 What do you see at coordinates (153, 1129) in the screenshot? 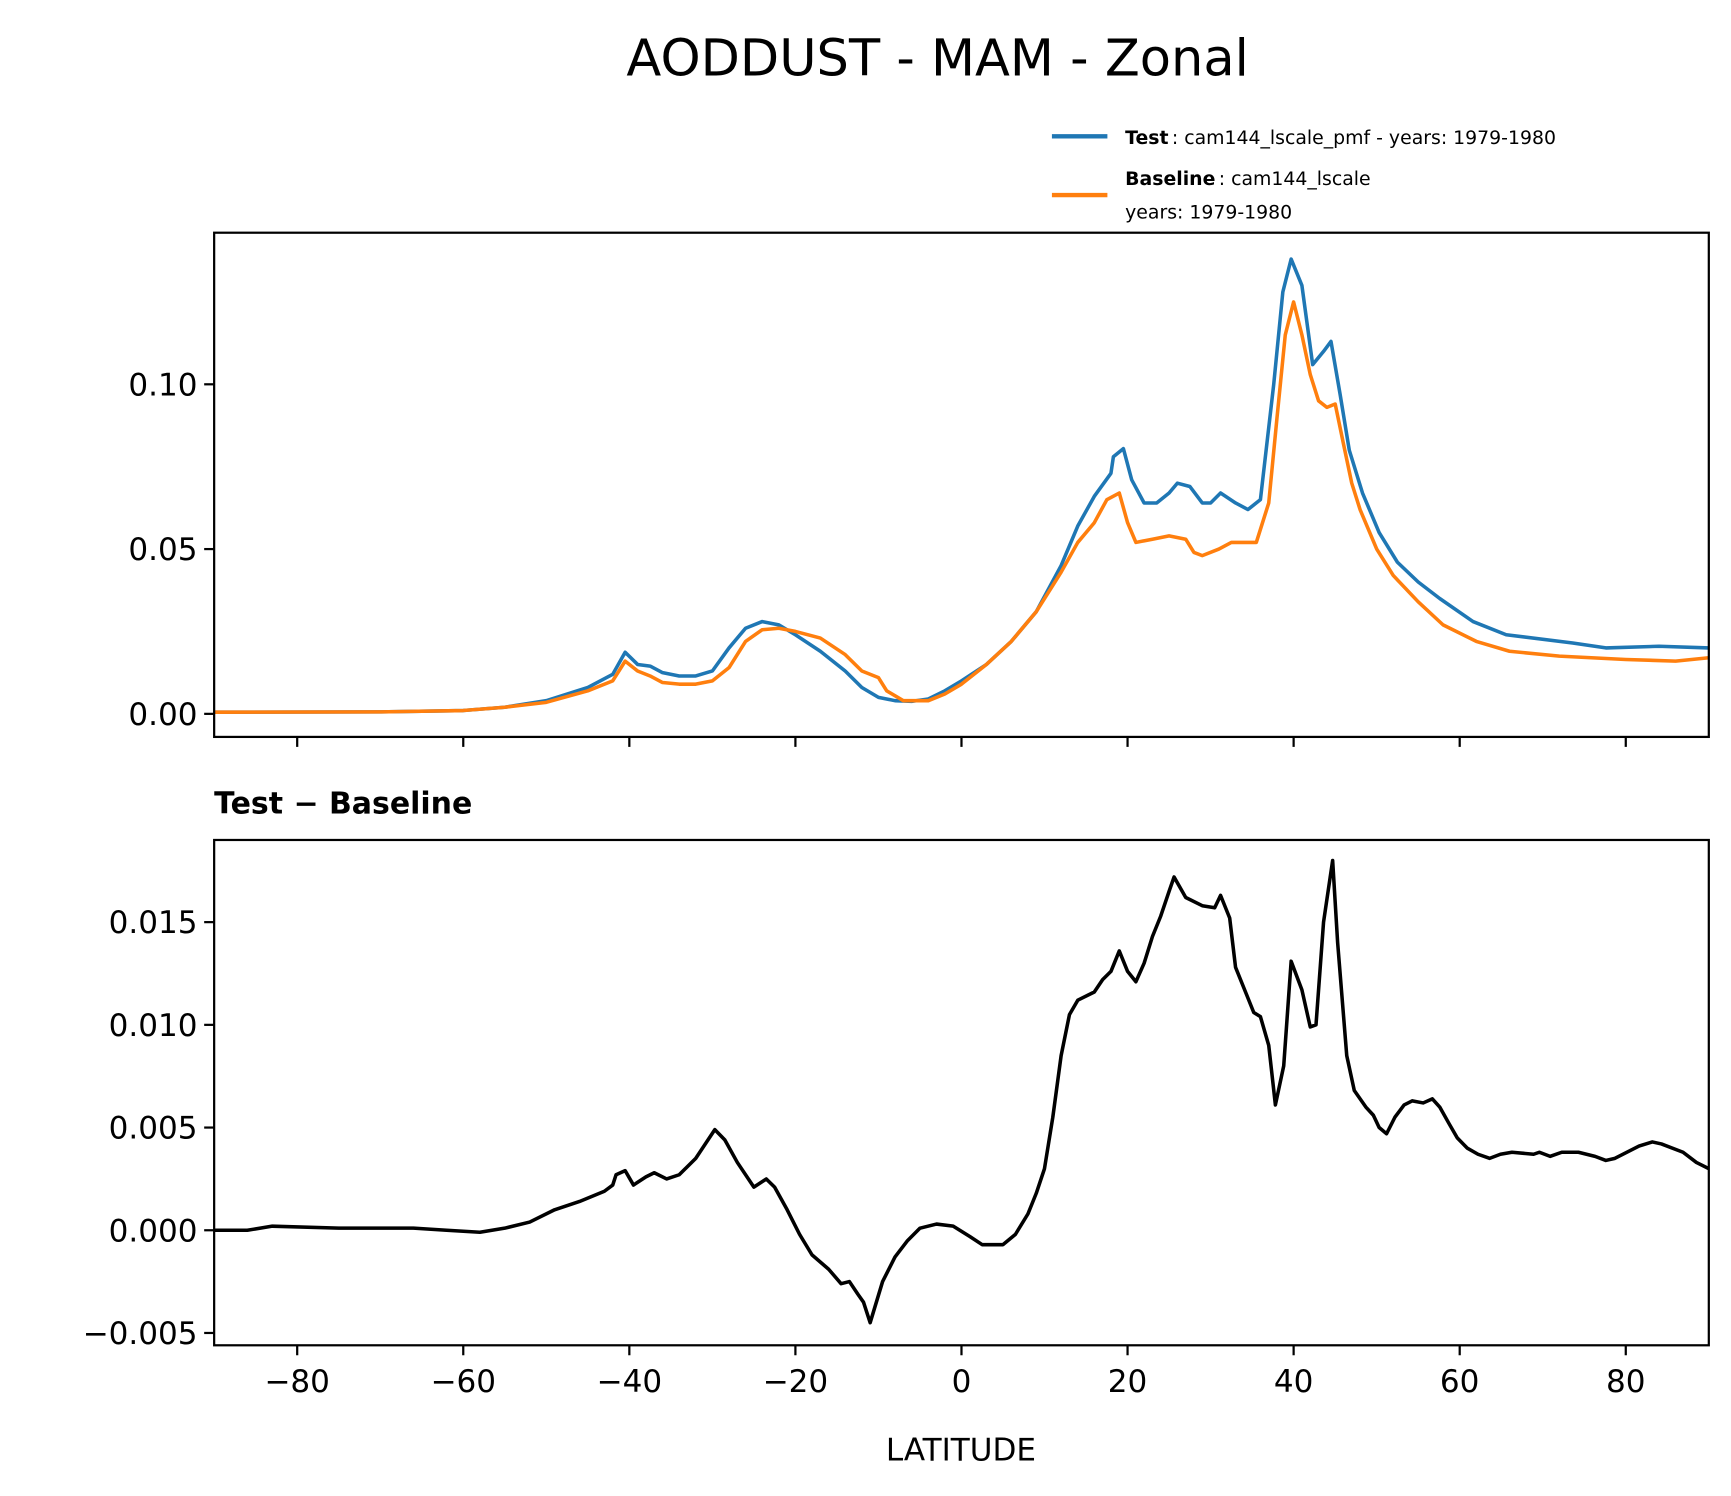
I see `y-tick-label: 0.005` at bounding box center [153, 1129].